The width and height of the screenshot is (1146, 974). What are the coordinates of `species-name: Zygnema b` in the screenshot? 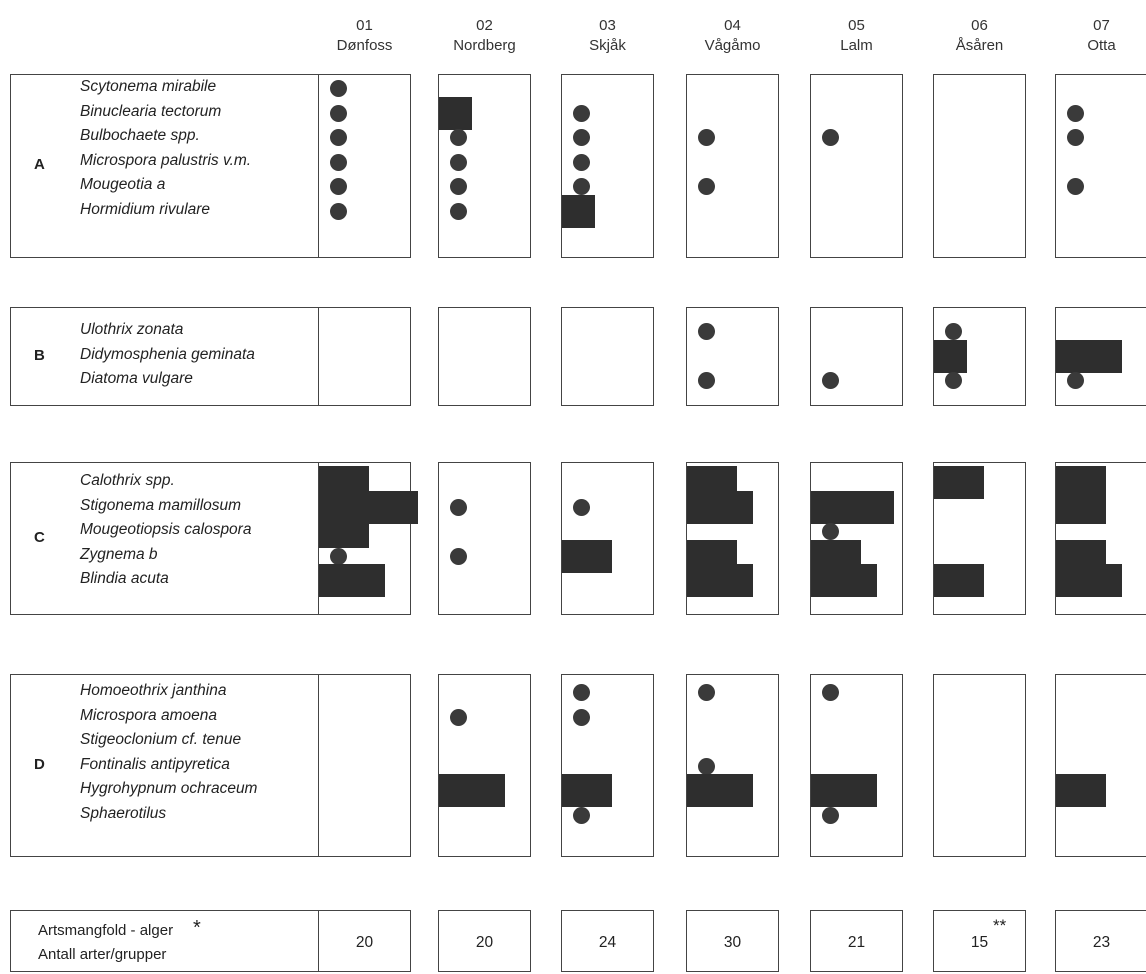 It's located at (119, 554).